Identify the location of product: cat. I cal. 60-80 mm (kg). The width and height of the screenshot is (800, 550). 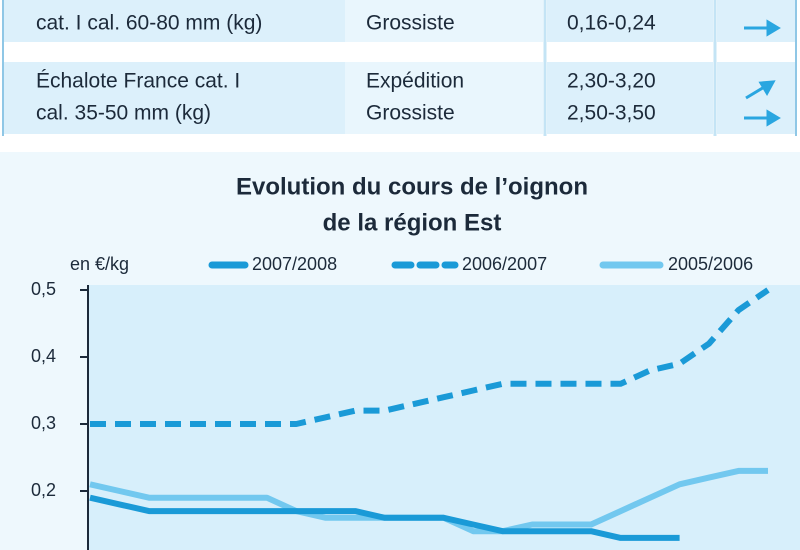
(149, 23).